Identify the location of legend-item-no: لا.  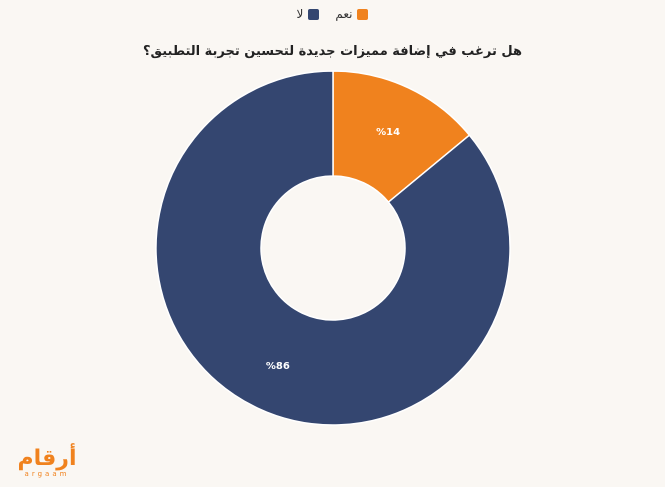
(308, 14).